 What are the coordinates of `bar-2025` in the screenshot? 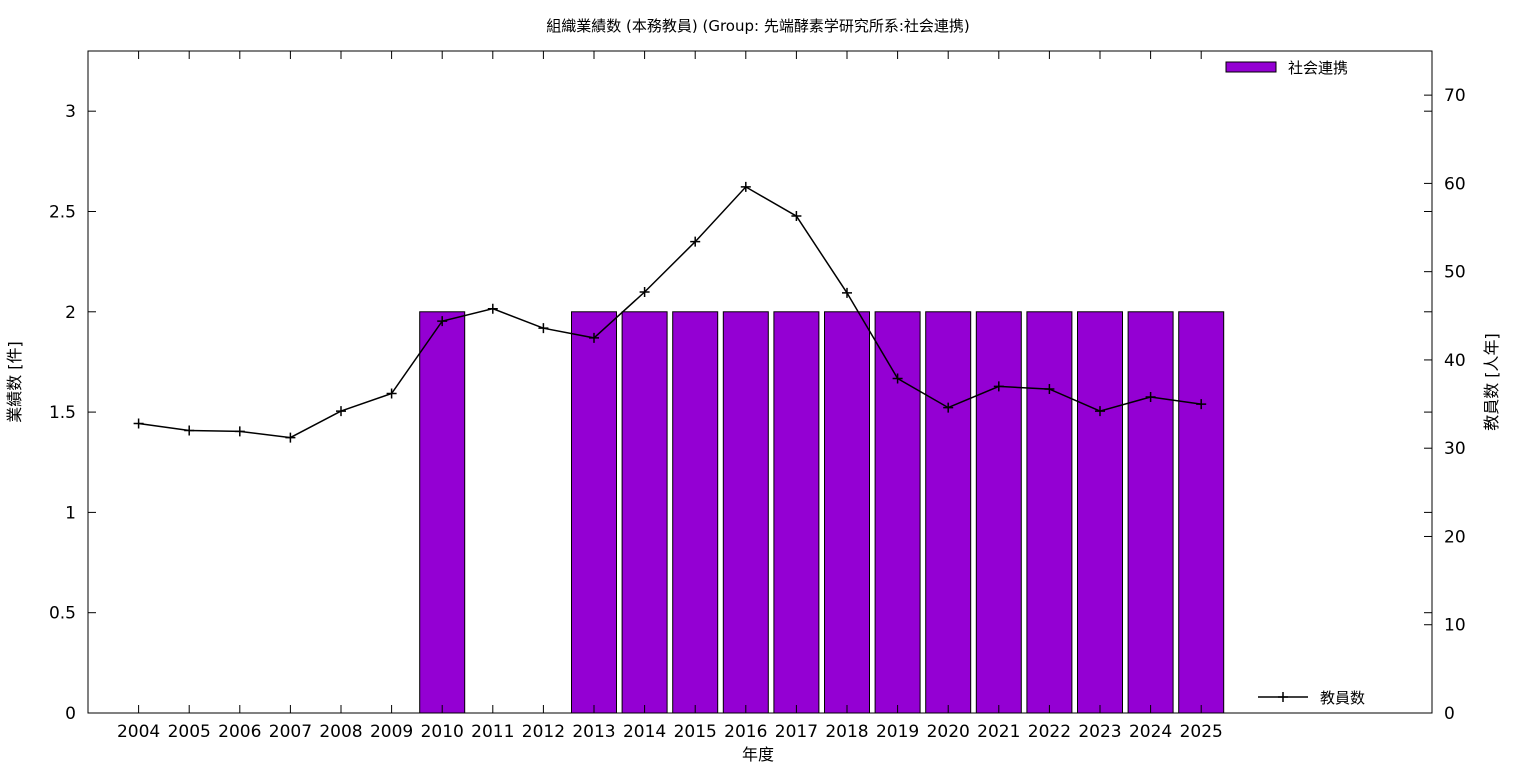 It's located at (1201, 512).